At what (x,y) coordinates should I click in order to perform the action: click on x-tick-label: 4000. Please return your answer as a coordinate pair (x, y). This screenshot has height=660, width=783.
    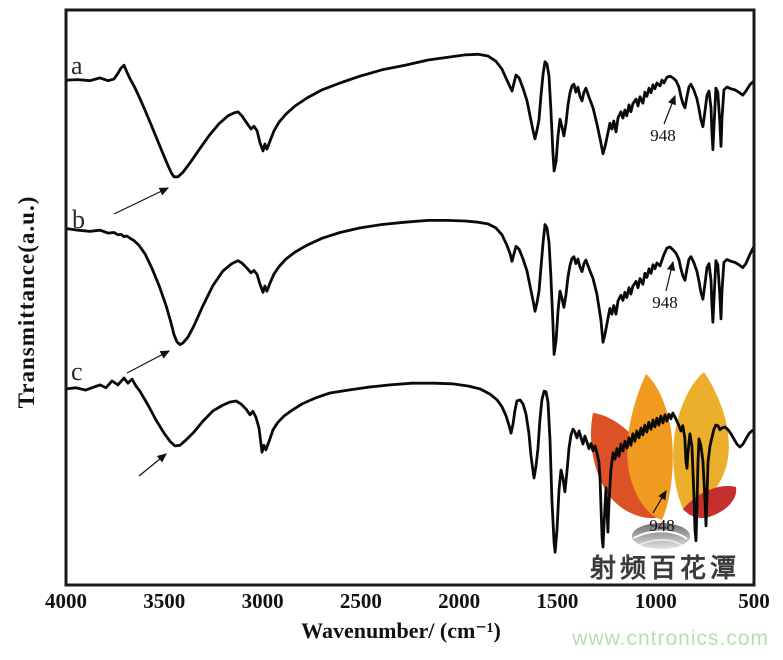
    Looking at the image, I should click on (66, 601).